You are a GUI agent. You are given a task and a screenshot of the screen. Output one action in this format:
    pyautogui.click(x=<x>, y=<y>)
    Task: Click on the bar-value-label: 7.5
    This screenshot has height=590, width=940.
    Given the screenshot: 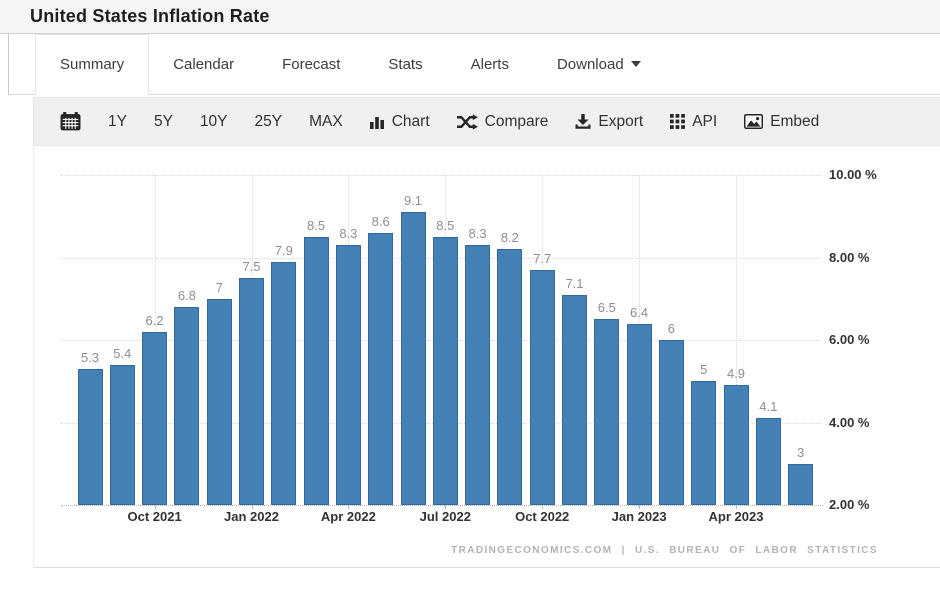 What is the action you would take?
    pyautogui.click(x=251, y=267)
    